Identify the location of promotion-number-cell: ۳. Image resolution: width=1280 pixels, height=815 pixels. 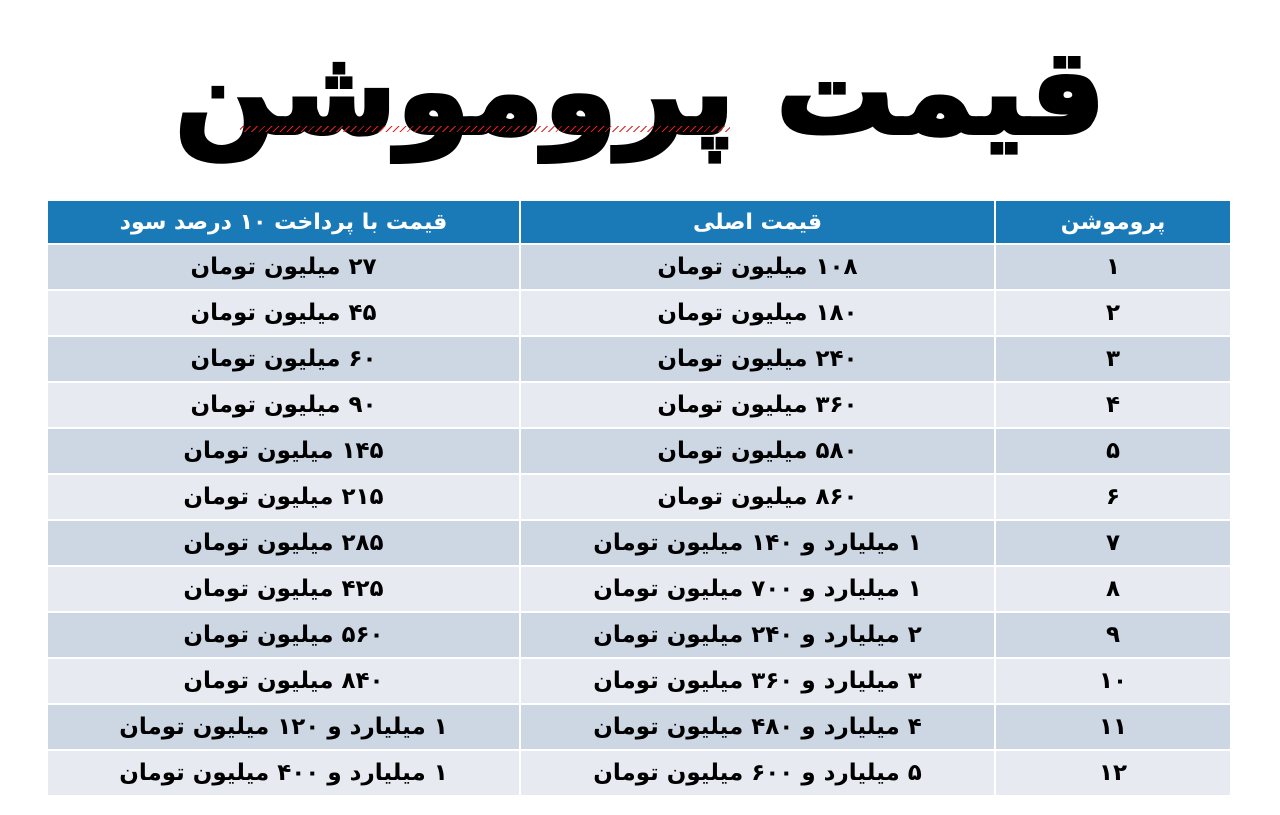
(1113, 359).